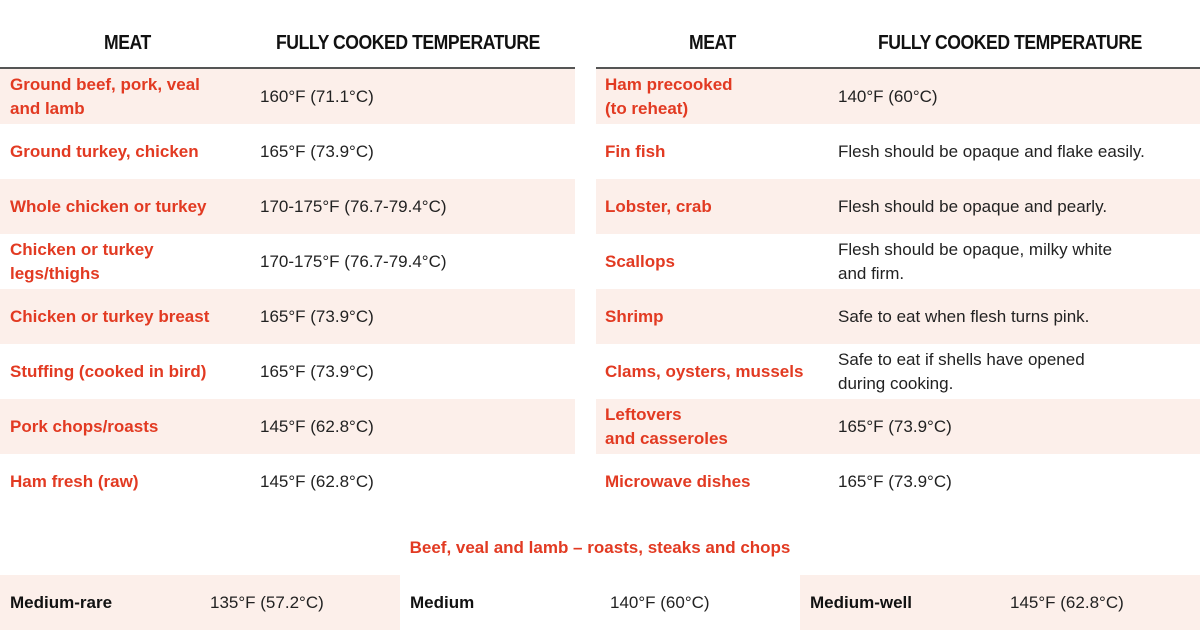 Image resolution: width=1200 pixels, height=630 pixels. I want to click on doneness-temp: 145°F (62.8°C), so click(1067, 602).